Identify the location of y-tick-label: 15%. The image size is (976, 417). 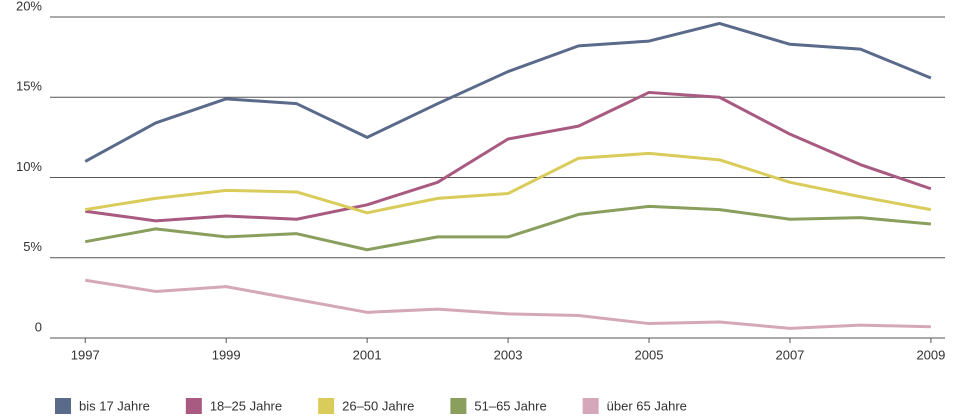
(29, 86).